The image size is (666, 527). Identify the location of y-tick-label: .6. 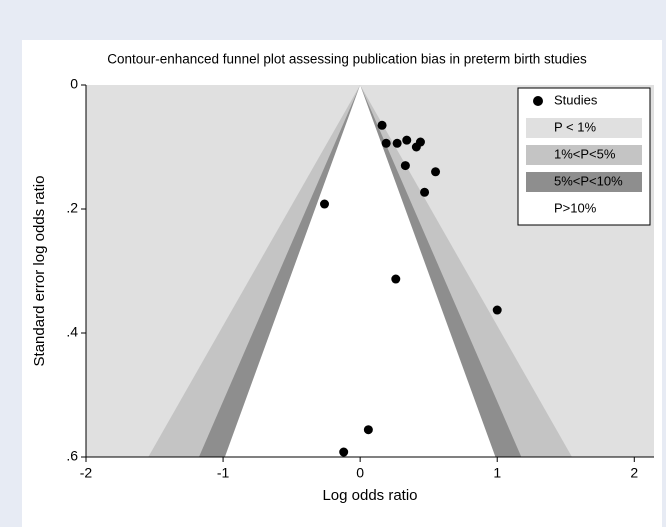
(72, 456).